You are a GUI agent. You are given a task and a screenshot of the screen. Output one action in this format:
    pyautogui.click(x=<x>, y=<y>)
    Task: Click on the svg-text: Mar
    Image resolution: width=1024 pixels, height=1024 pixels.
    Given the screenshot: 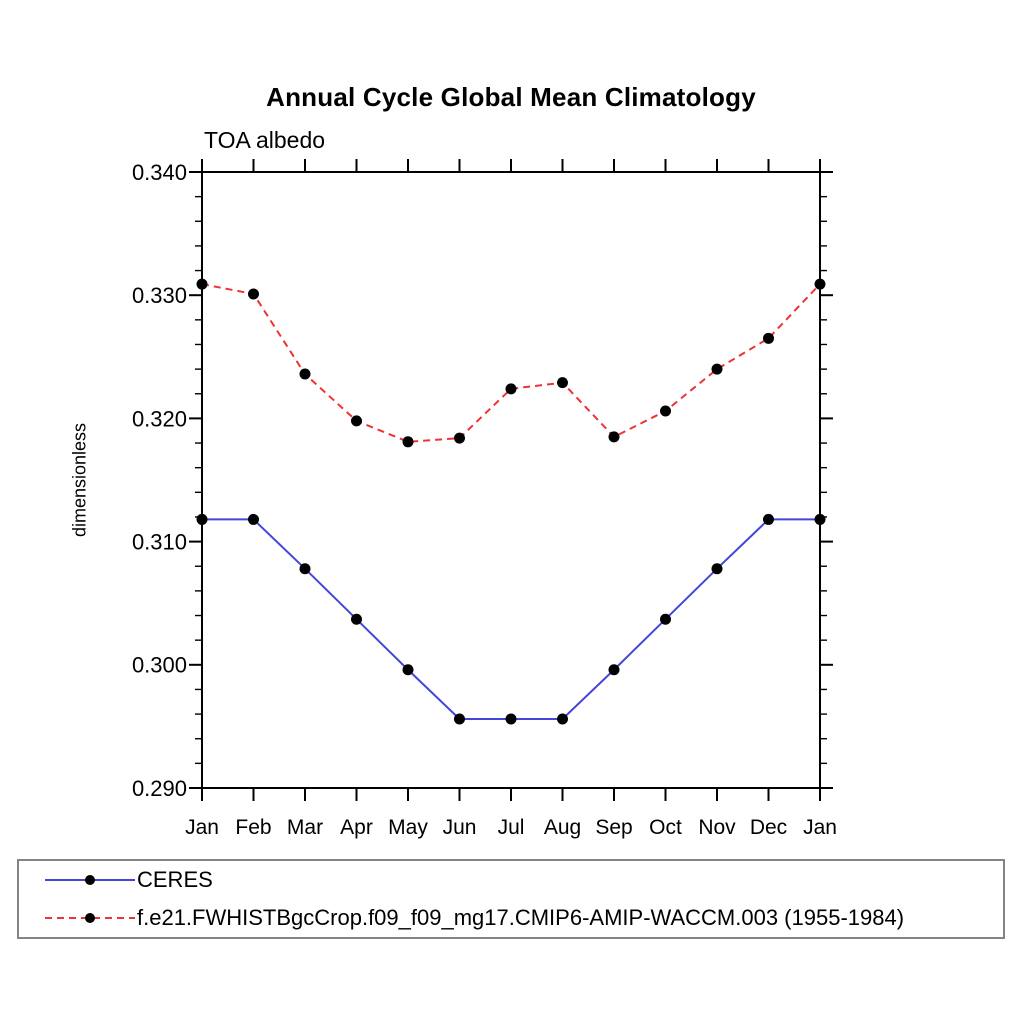 What is the action you would take?
    pyautogui.click(x=305, y=827)
    